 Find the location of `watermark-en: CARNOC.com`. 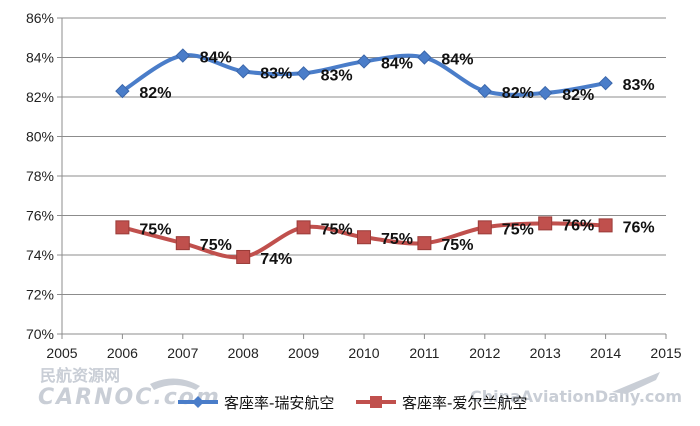

watermark-en: CARNOC.com is located at coordinates (129, 397).